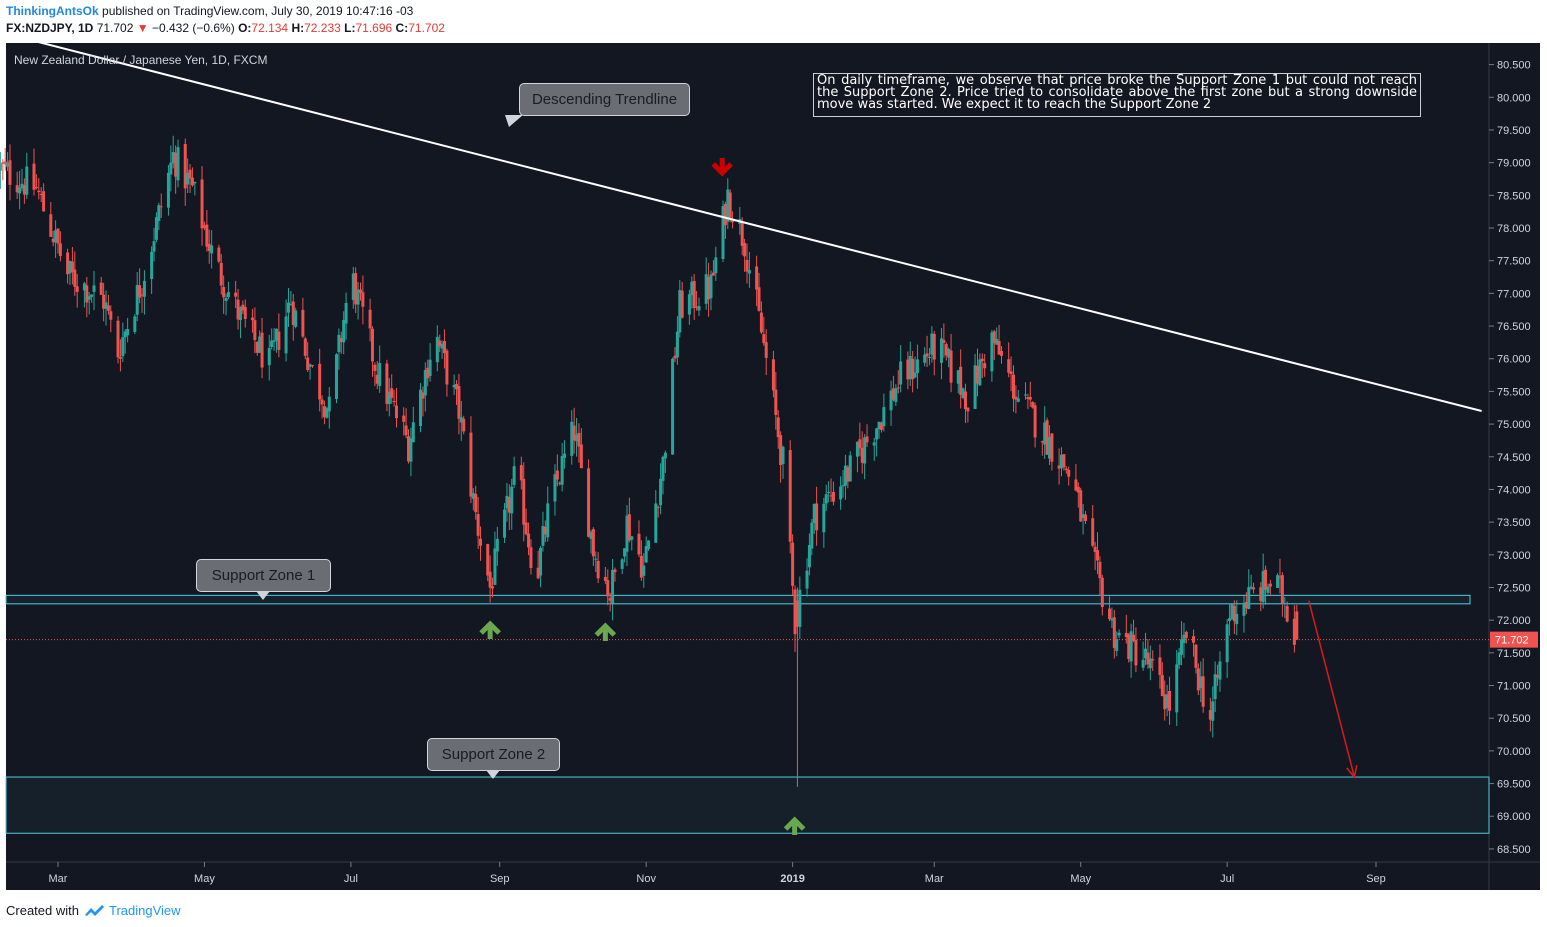  Describe the element at coordinates (717, 873) in the screenshot. I see `time-axis: Mar May Jul Sep Nov 2019 Mar May Jul Sep` at that location.